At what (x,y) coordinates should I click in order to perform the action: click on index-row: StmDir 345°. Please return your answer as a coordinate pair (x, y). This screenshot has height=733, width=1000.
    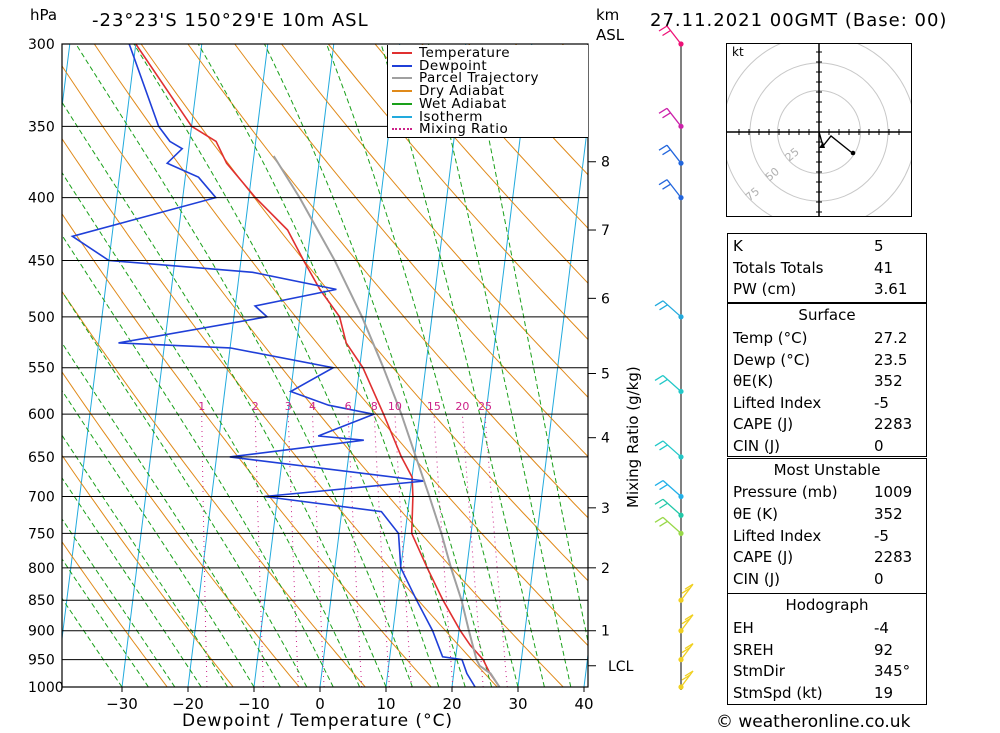
    Looking at the image, I should click on (827, 672).